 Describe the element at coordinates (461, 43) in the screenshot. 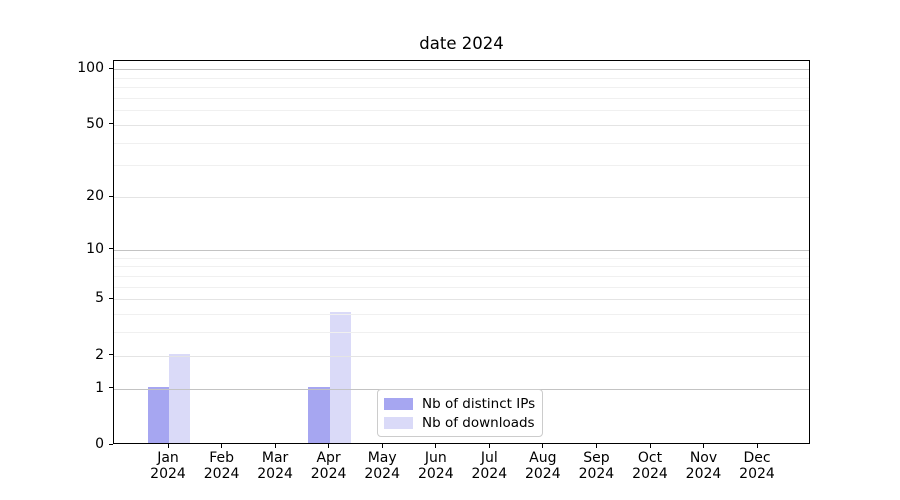

I see `chart-title: date 2024` at that location.